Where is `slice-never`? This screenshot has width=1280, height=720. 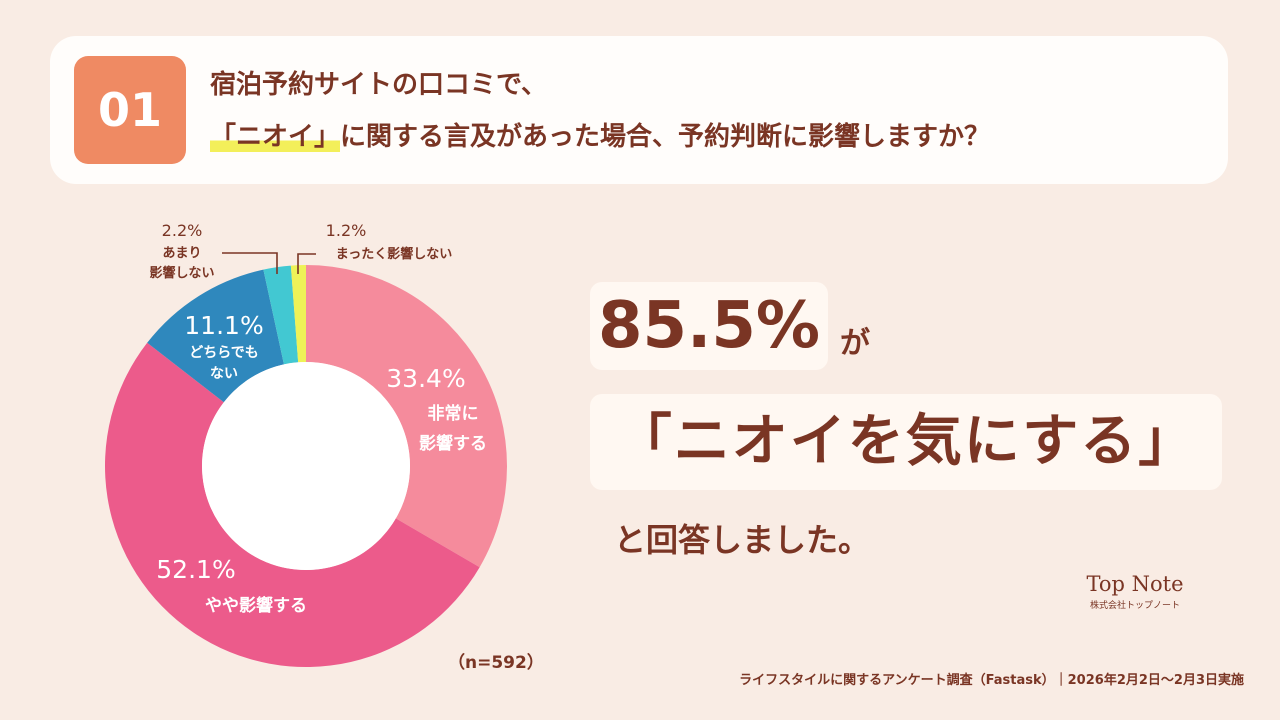
slice-never is located at coordinates (298, 314).